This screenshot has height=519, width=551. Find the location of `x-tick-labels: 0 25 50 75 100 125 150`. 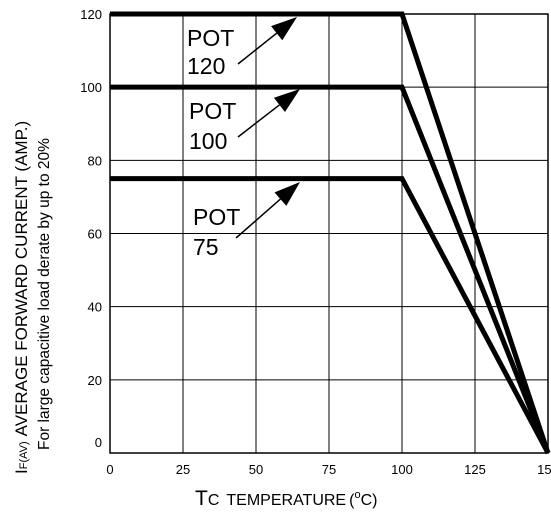

x-tick-labels: 0 25 50 75 100 125 150 is located at coordinates (328, 469).